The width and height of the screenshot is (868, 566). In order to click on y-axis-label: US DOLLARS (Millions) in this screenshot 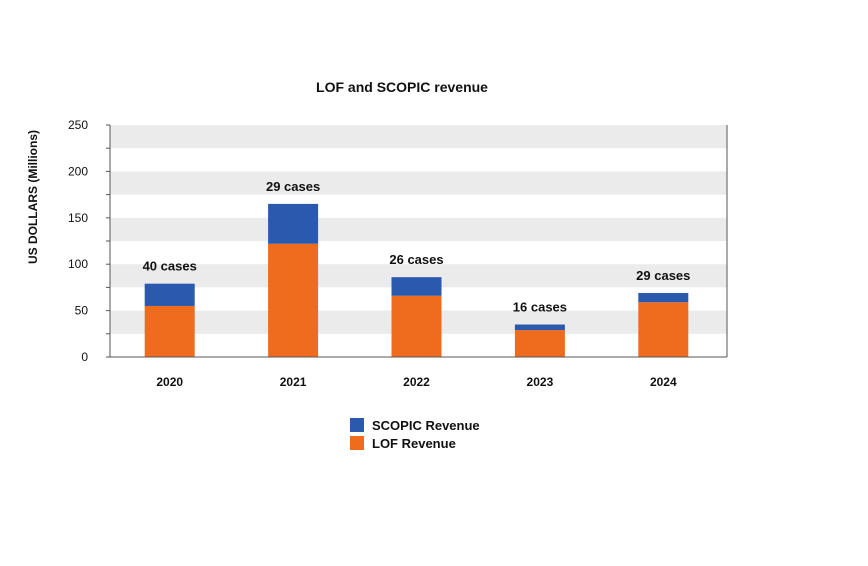, I will do `click(33, 197)`.